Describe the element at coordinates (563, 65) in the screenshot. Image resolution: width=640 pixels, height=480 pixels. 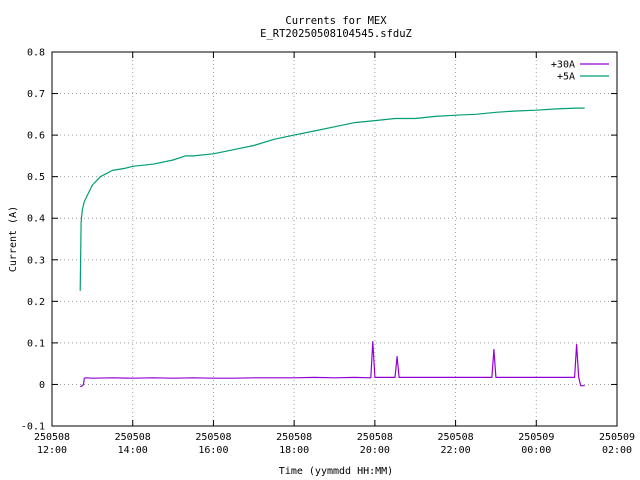
I see `legend-label: +30A` at that location.